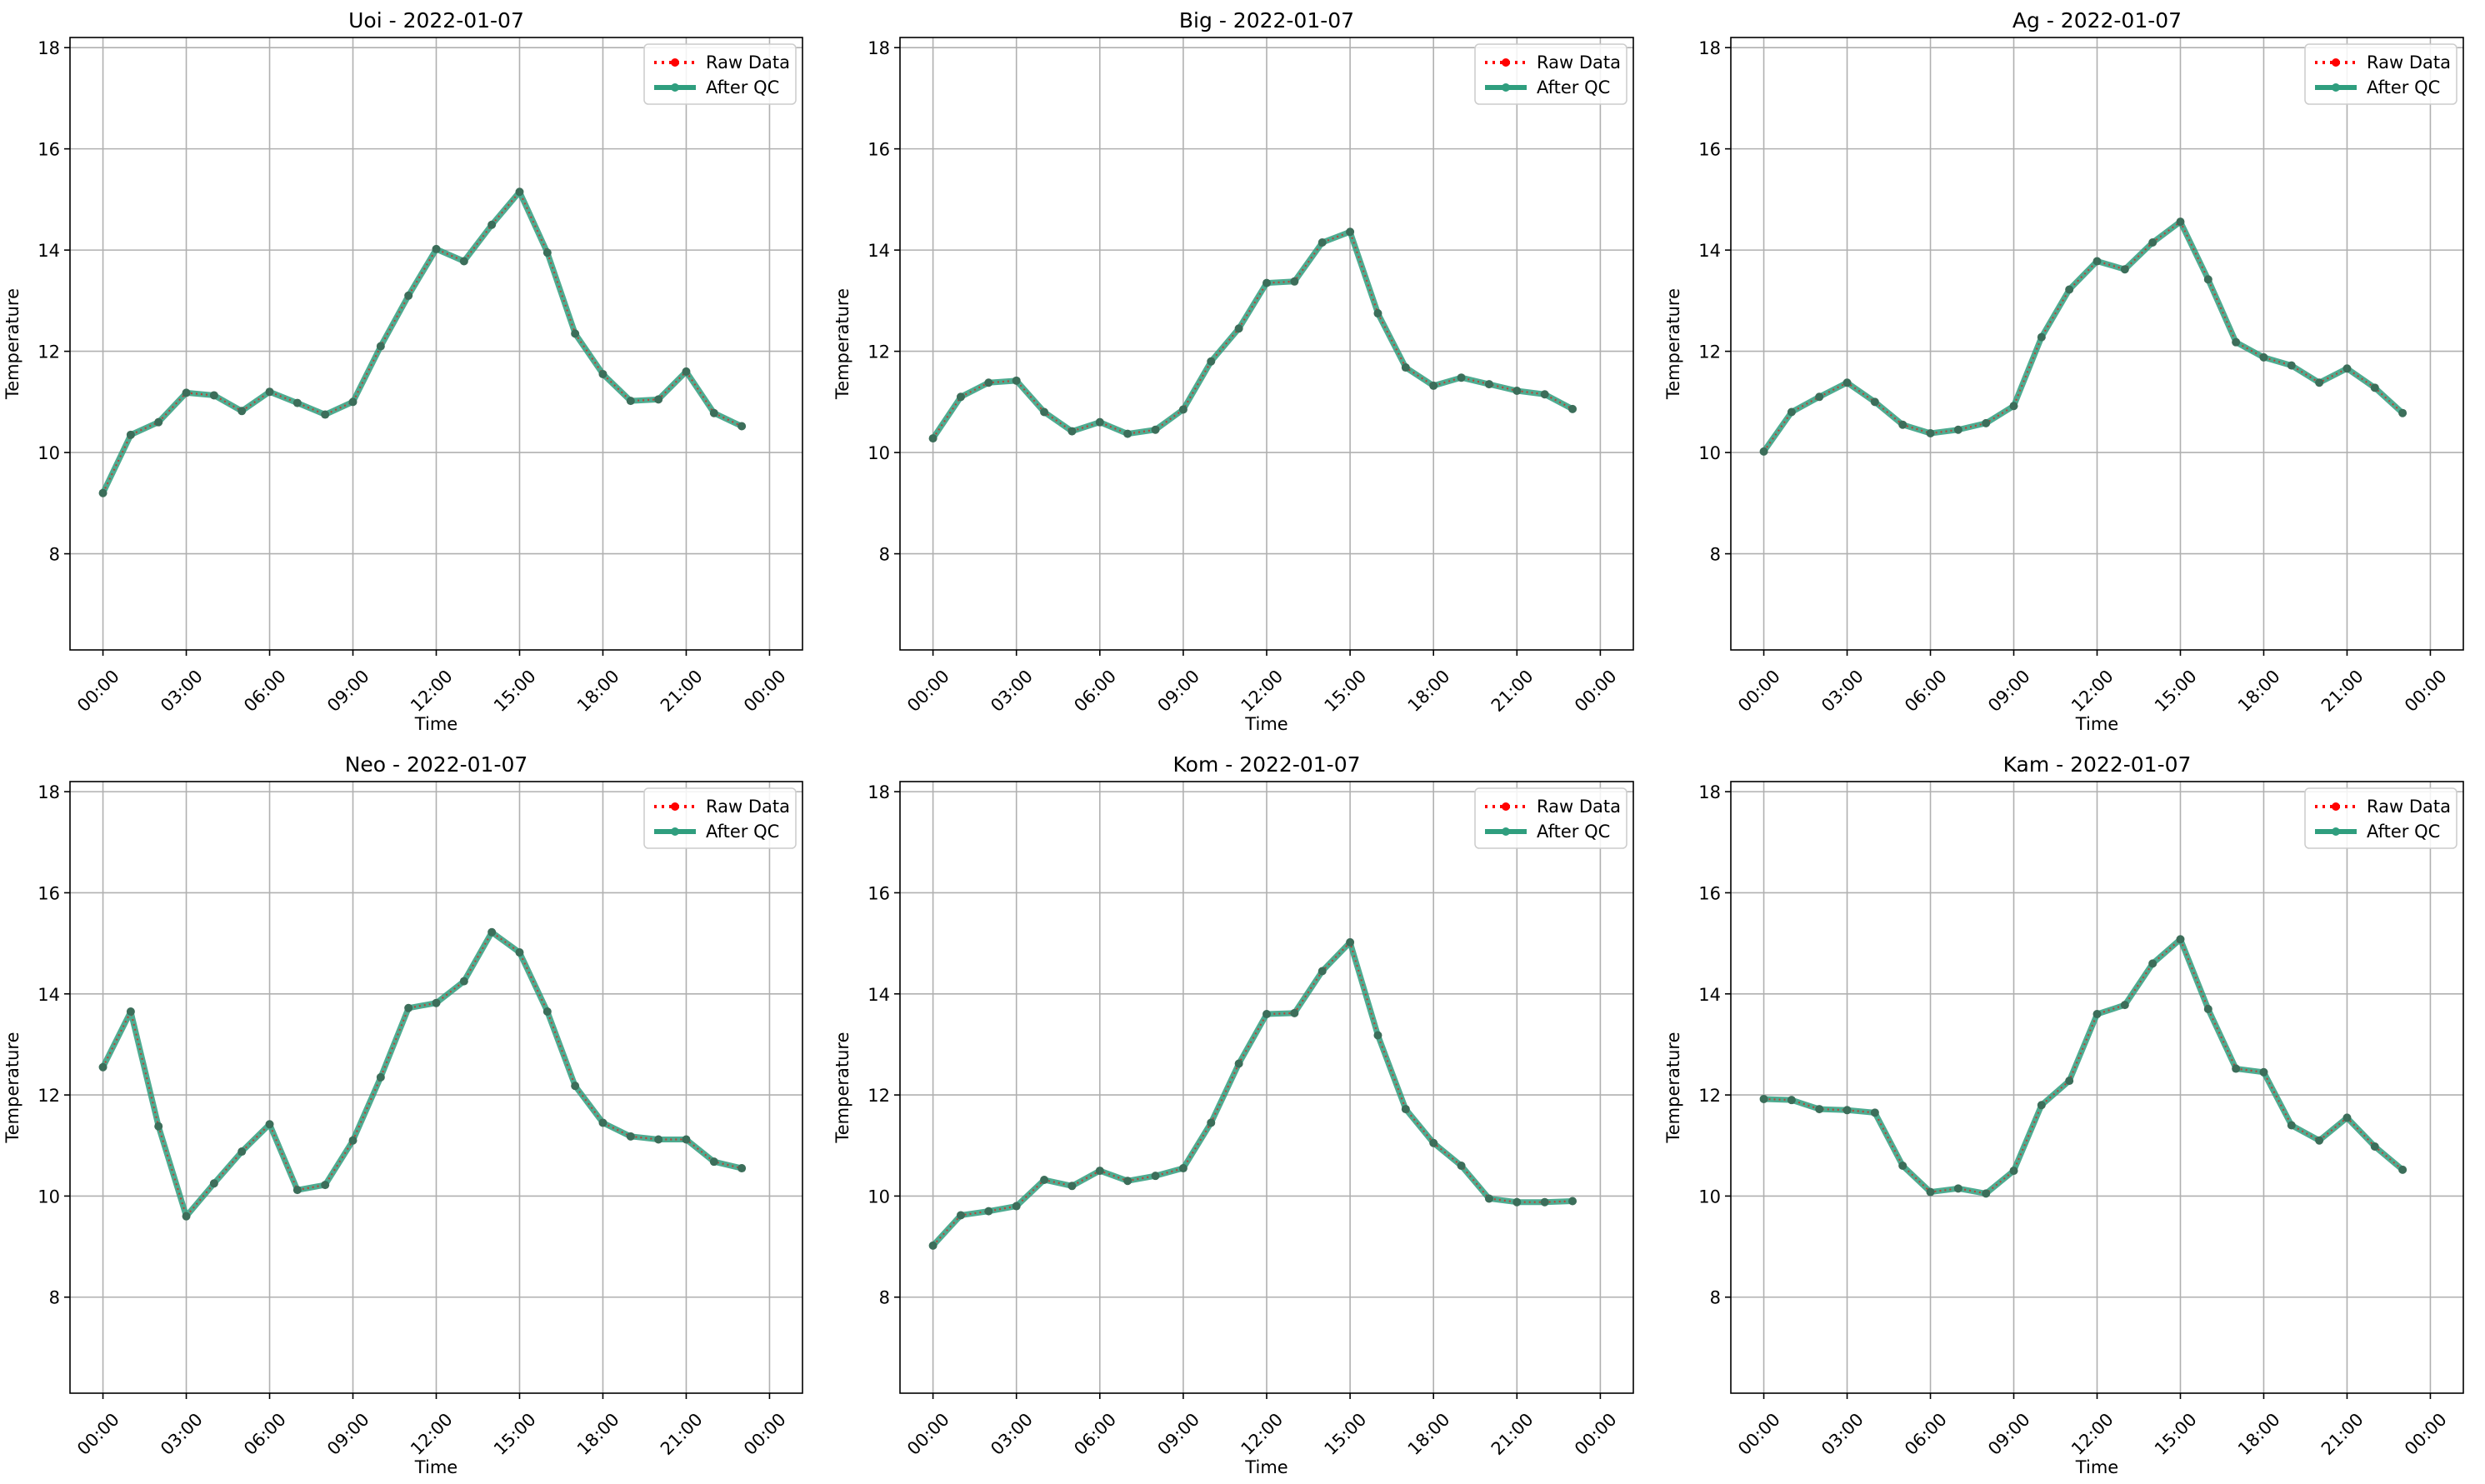 The height and width of the screenshot is (1484, 2485). Describe the element at coordinates (598, 1434) in the screenshot. I see `x-tick-label: 18:00` at that location.